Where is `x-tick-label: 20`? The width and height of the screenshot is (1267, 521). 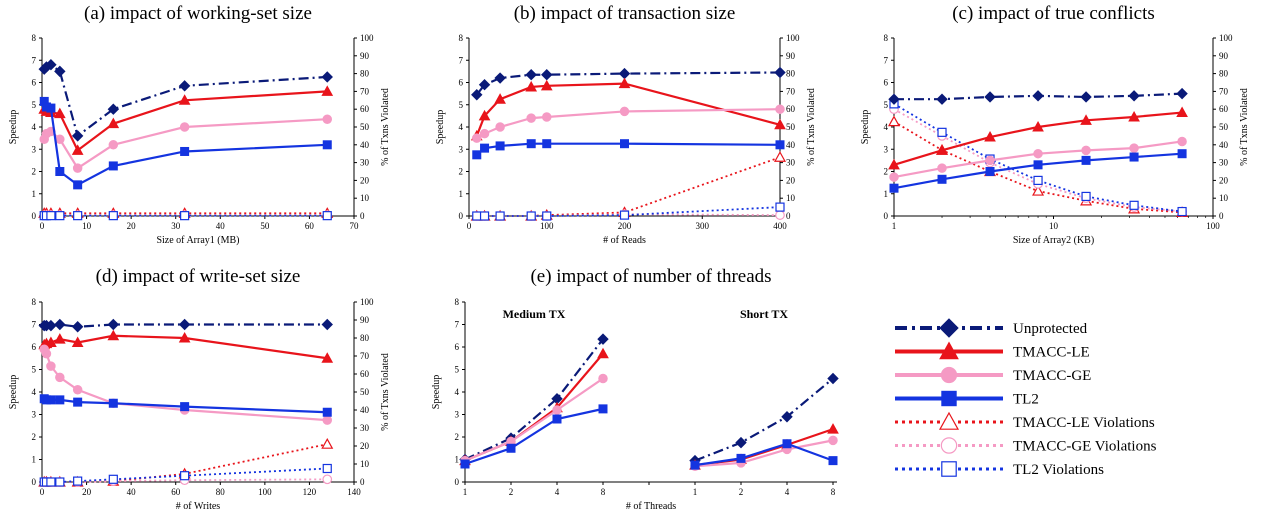 x-tick-label: 20 is located at coordinates (87, 492).